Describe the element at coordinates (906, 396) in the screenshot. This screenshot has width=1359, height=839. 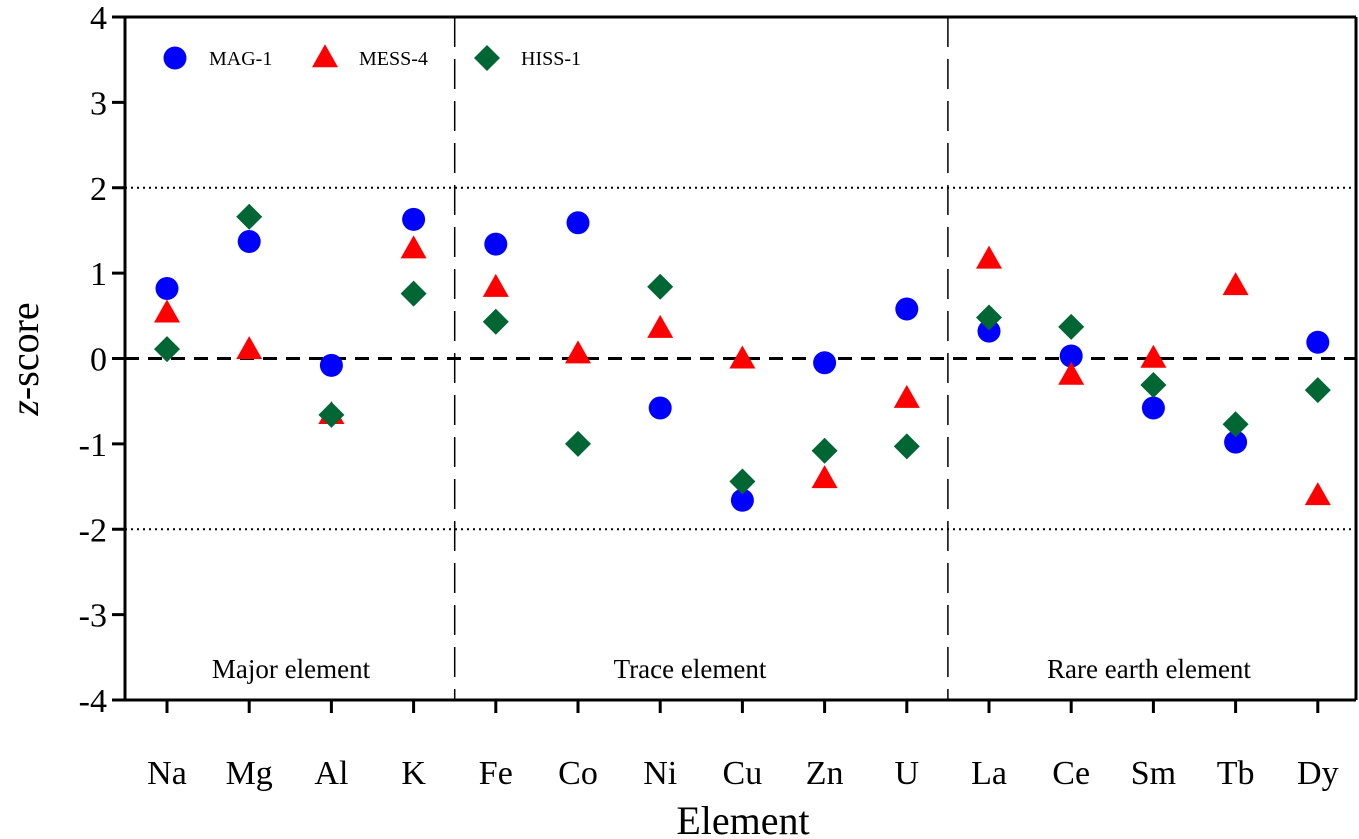
I see `point-mess-4-u` at that location.